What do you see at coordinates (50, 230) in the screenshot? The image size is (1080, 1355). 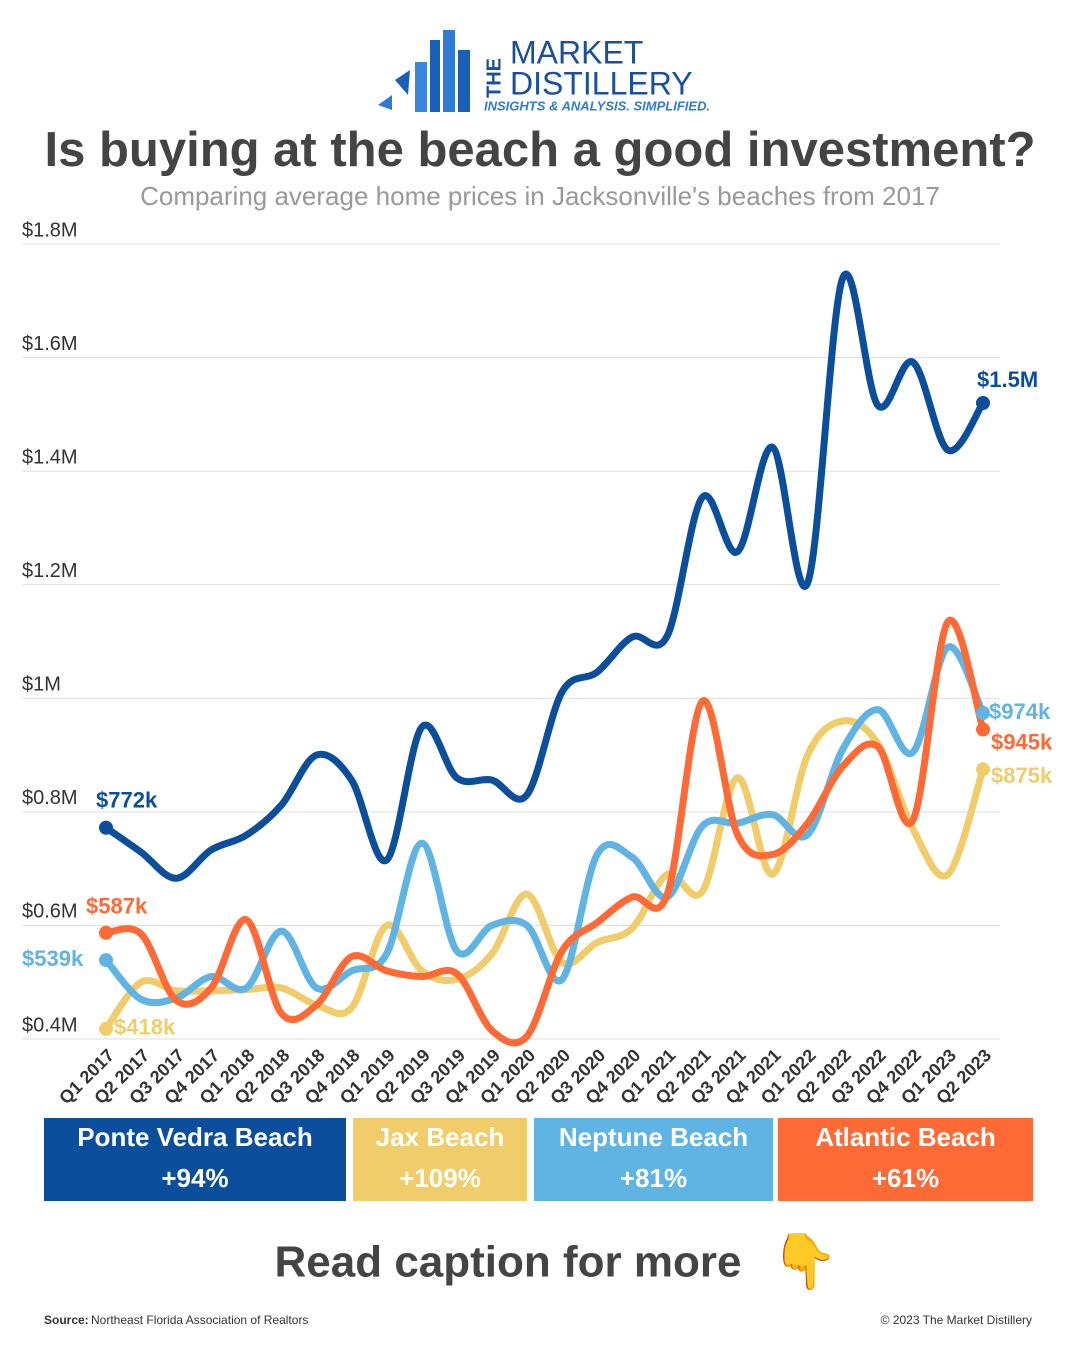 I see `y-tick-label: $1.8M` at bounding box center [50, 230].